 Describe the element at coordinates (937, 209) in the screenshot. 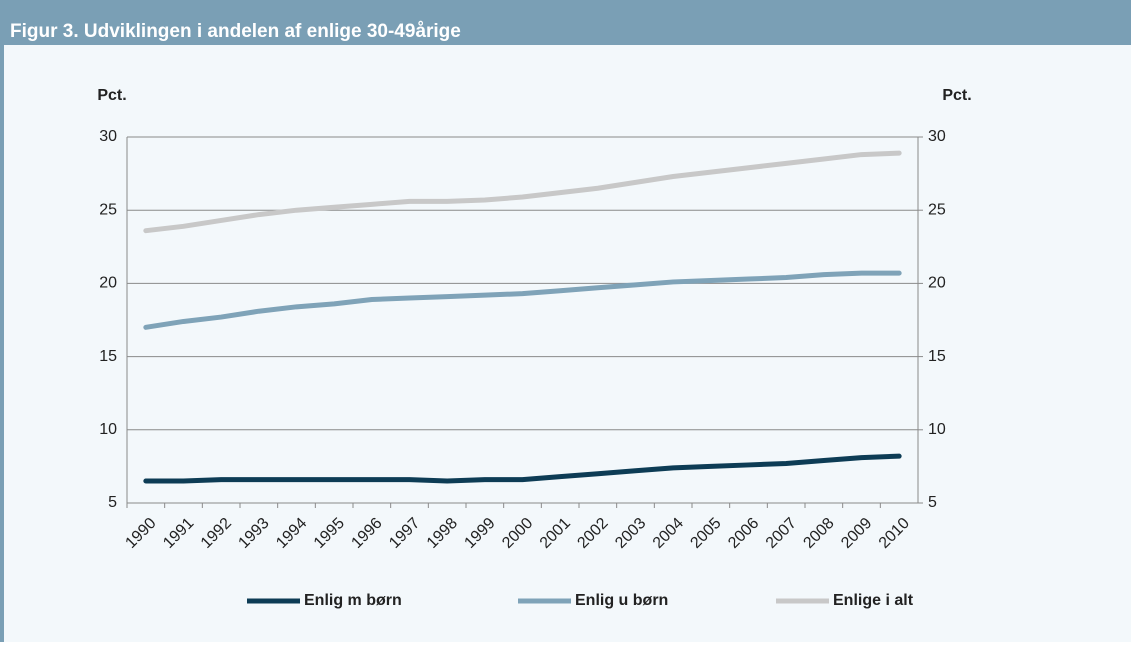

I see `y2-tick-label: 25` at that location.